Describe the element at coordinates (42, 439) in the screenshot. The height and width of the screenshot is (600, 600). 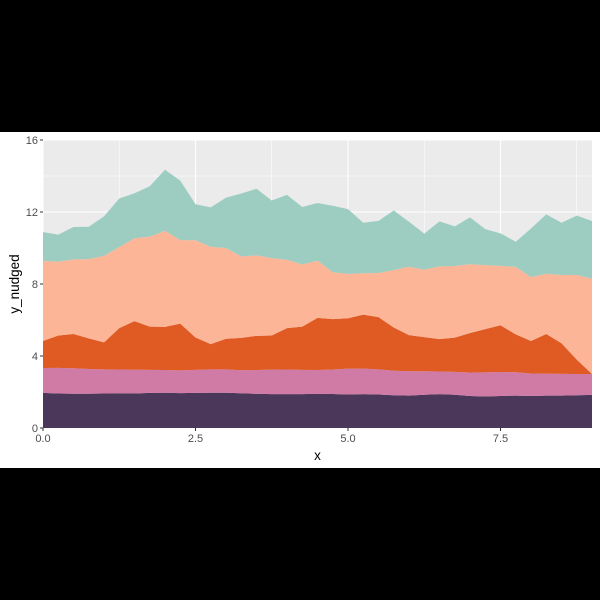
I see `x-tick-label: 0.0` at that location.